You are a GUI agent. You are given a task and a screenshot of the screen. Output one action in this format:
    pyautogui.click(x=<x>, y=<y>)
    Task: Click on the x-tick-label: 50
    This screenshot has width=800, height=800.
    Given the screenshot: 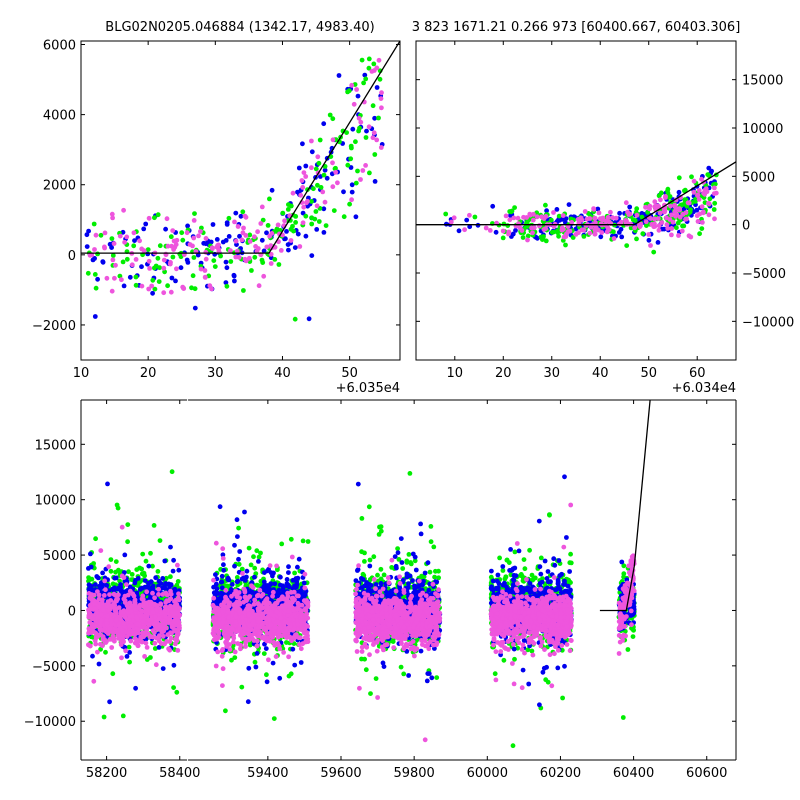 What is the action you would take?
    pyautogui.click(x=349, y=373)
    